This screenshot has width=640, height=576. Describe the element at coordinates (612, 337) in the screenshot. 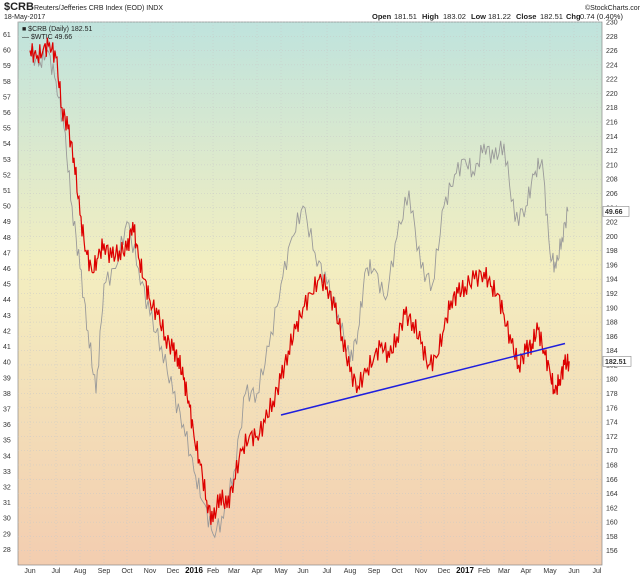

I see `right-tick-label: 186` at that location.